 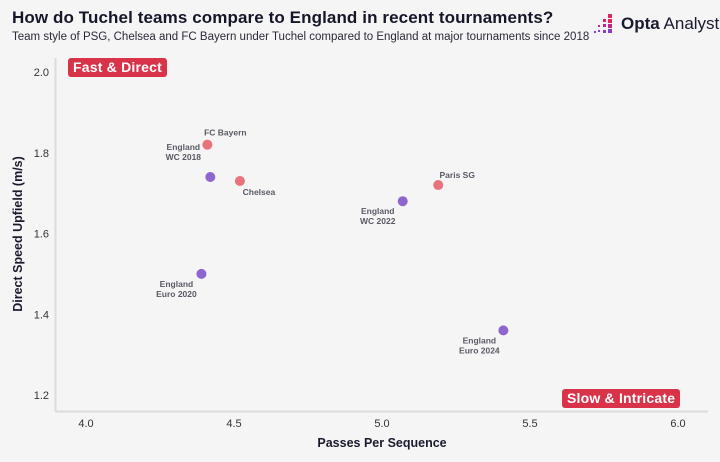 I want to click on y-tick-label: 2.0, so click(x=41, y=73).